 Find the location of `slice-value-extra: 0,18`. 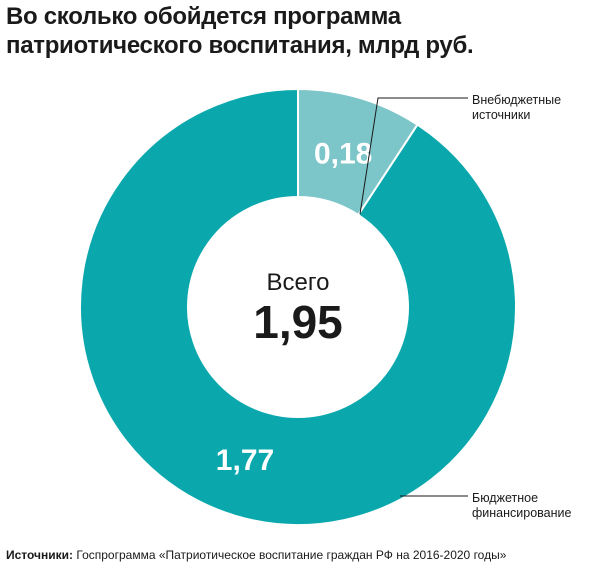

slice-value-extra: 0,18 is located at coordinates (343, 154).